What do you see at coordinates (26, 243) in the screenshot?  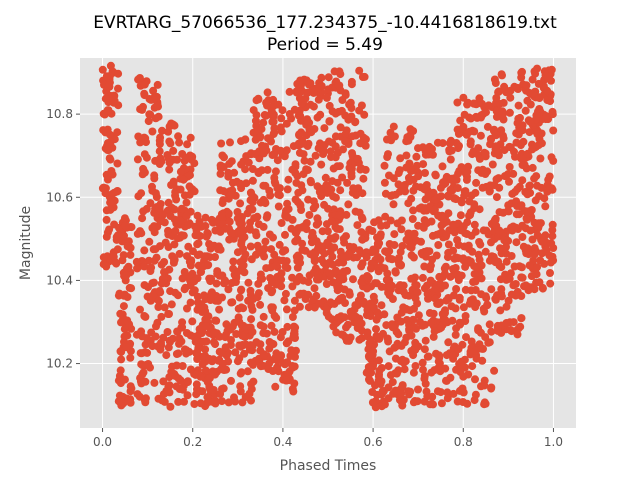 I see `y-axis-label: Magnitude` at bounding box center [26, 243].